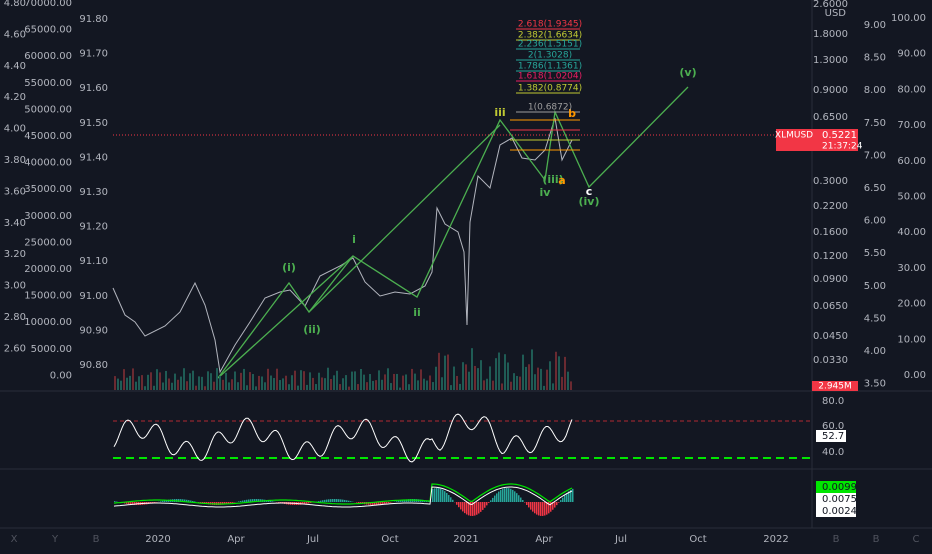 The image size is (932, 554). I want to click on fib-label: 1.786(1.1361), so click(550, 67).